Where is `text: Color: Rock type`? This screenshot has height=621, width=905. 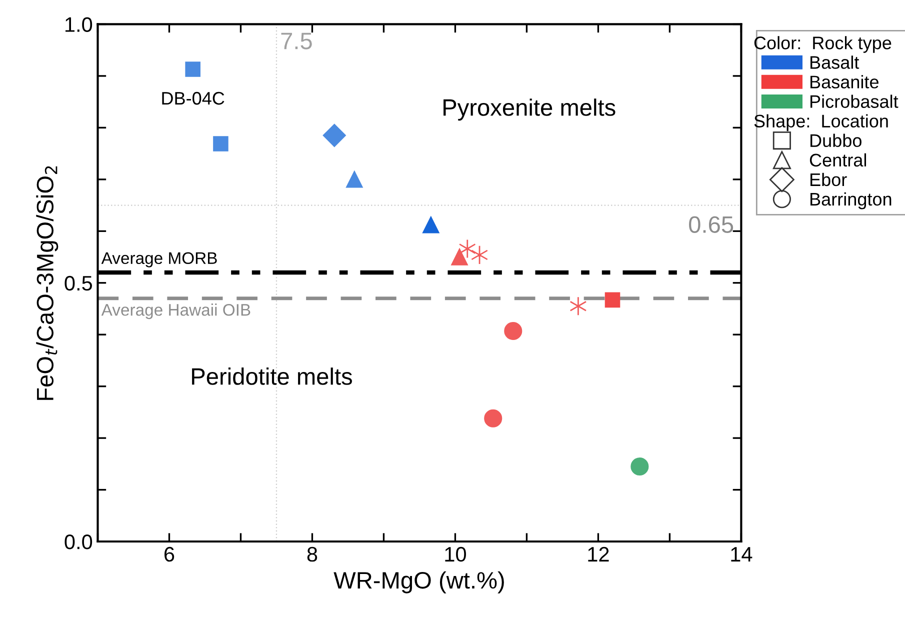
text: Color: Rock type is located at coordinates (823, 44).